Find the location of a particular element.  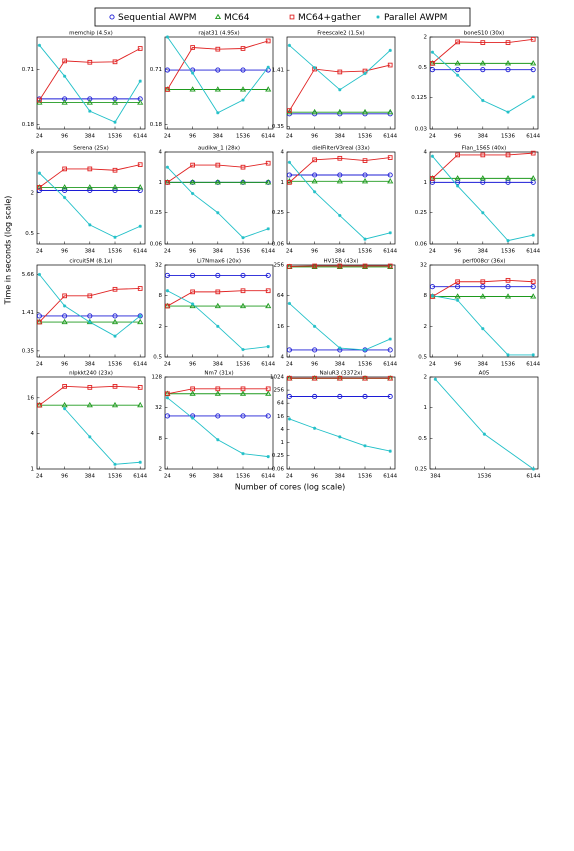

y-axis-label: Time in seconds (log scale) is located at coordinates (8, 251).